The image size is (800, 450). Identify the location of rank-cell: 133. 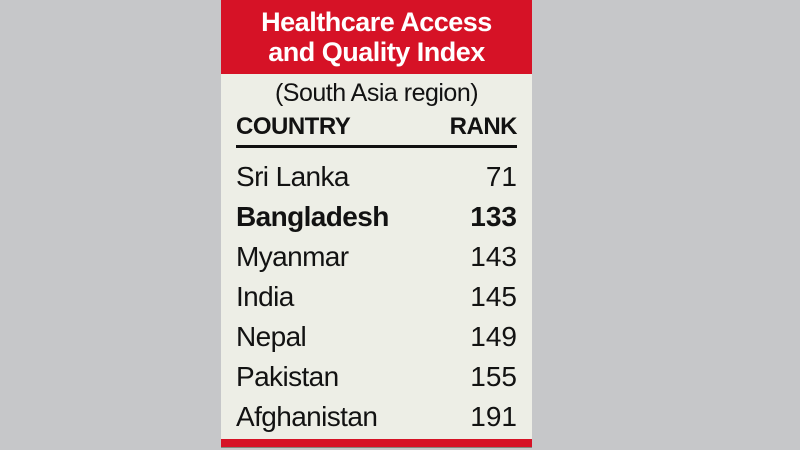
(493, 216).